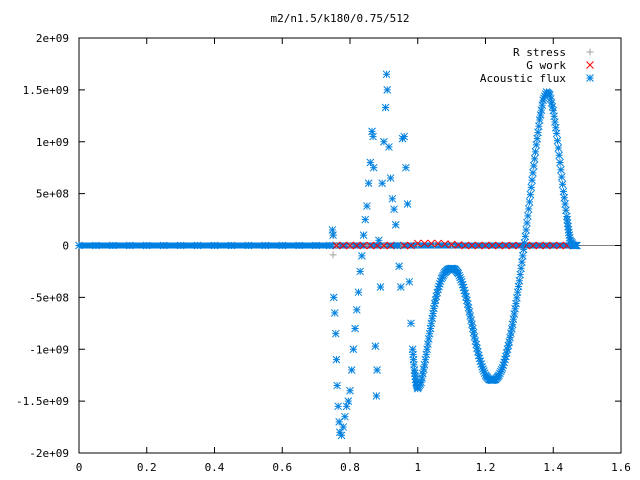 Image resolution: width=640 pixels, height=480 pixels. What do you see at coordinates (52, 142) in the screenshot?
I see `y-tick-label: 1e+09` at bounding box center [52, 142].